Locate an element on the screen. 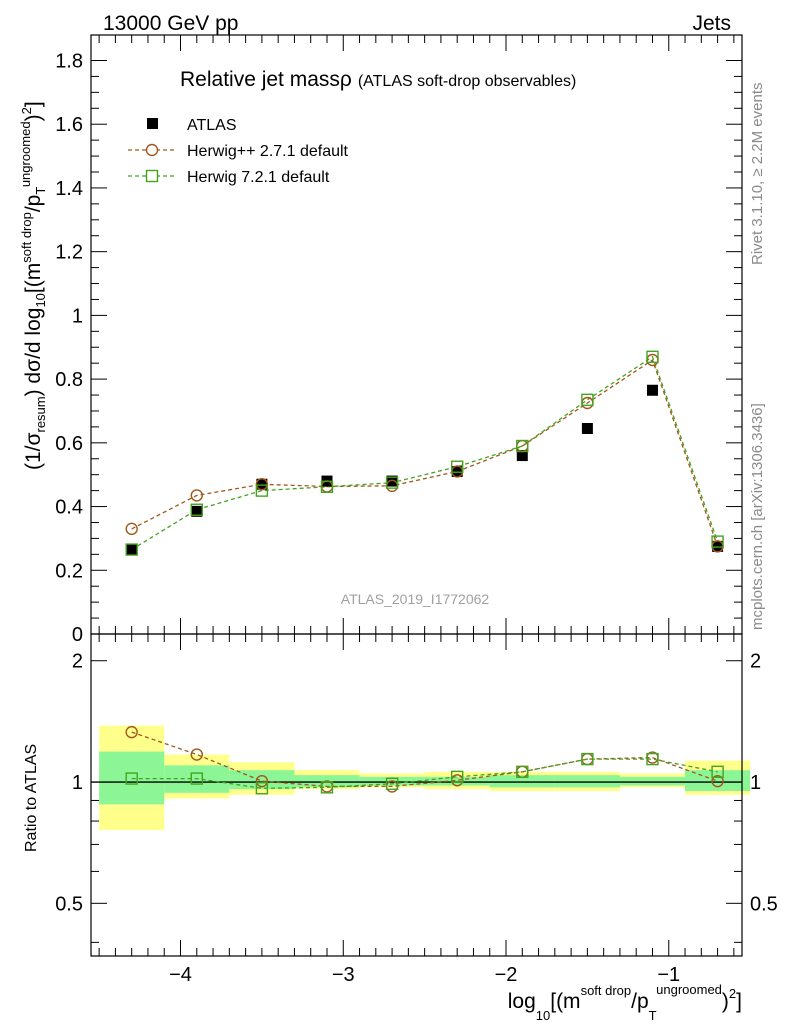  legend-atlas-marker is located at coordinates (152, 123).